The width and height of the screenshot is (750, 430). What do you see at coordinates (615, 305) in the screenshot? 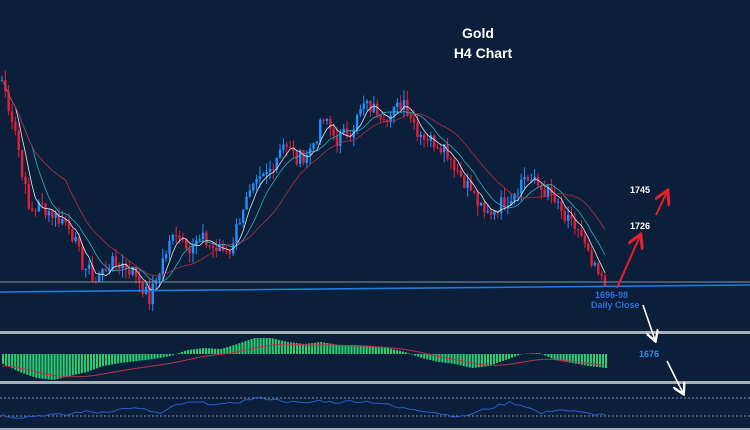
I see `annotation-daily-close: Daily Close` at bounding box center [615, 305].